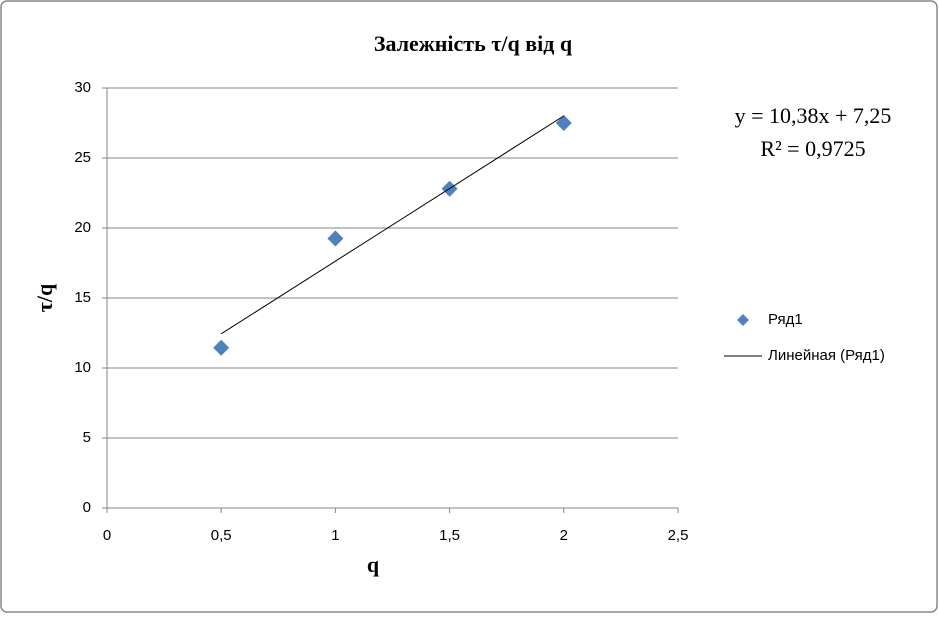  What do you see at coordinates (473, 43) in the screenshot?
I see `chart-title: Залежність τ/q від q` at bounding box center [473, 43].